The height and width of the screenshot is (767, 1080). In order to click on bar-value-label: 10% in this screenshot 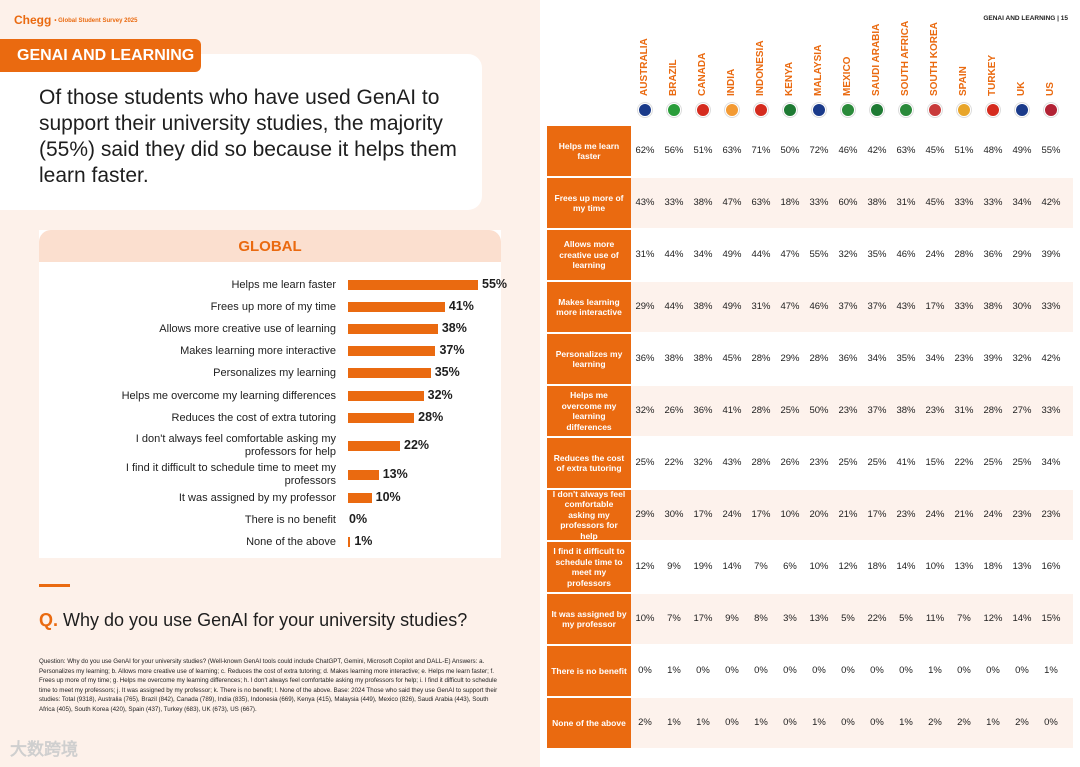, I will do `click(388, 497)`.